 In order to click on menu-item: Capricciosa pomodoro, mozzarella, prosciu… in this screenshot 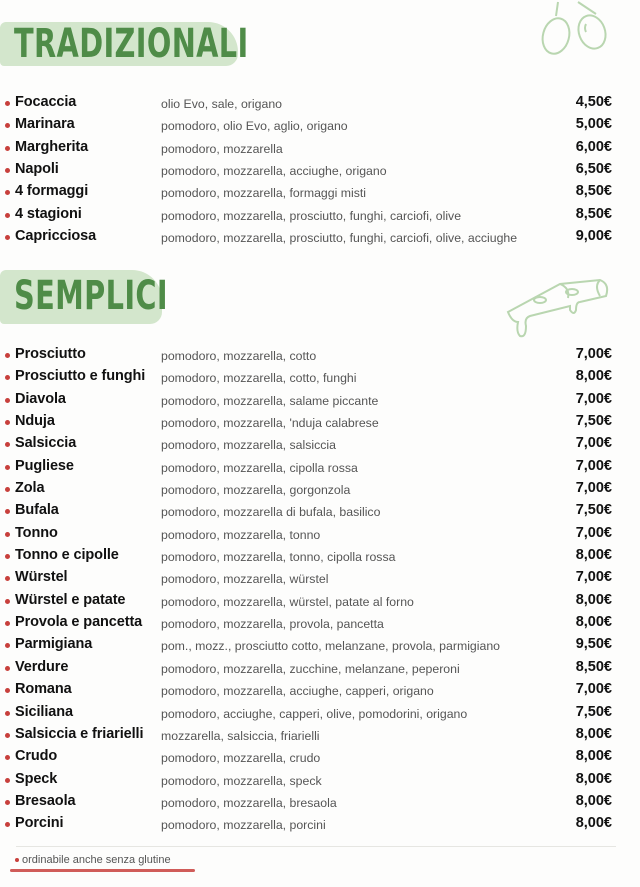, I will do `click(320, 238)`.